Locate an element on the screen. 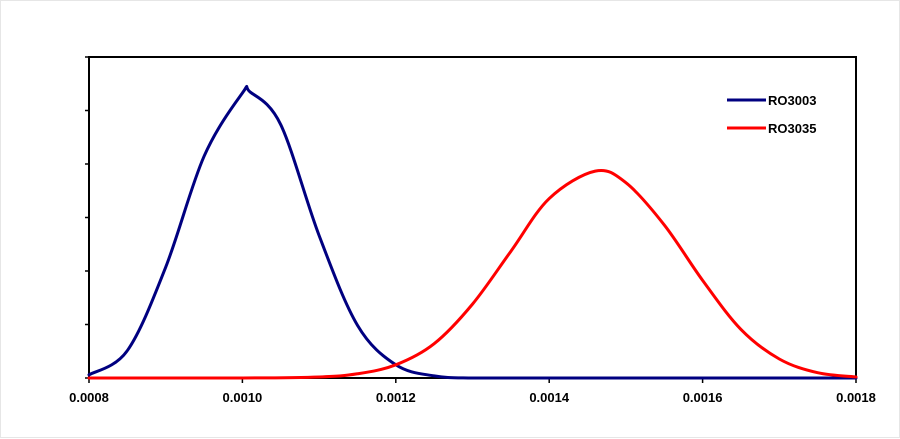 This screenshot has width=900, height=439. x-axis-ticks: 0.0008 0.0010 0.0012 0.0014 0.0016 0.0018 is located at coordinates (472, 391).